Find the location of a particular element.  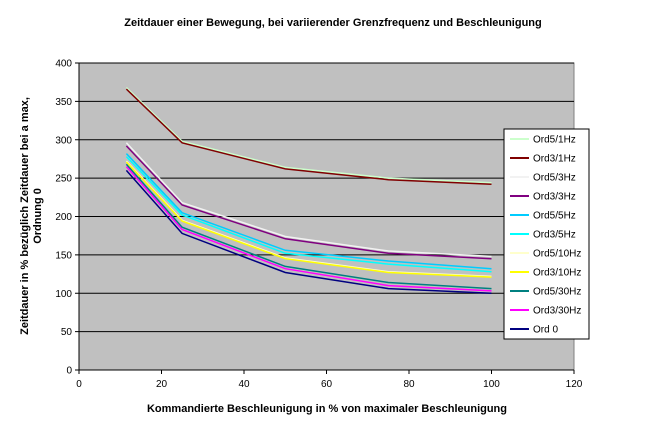

legend-label: Ord5/3Hz is located at coordinates (554, 178).